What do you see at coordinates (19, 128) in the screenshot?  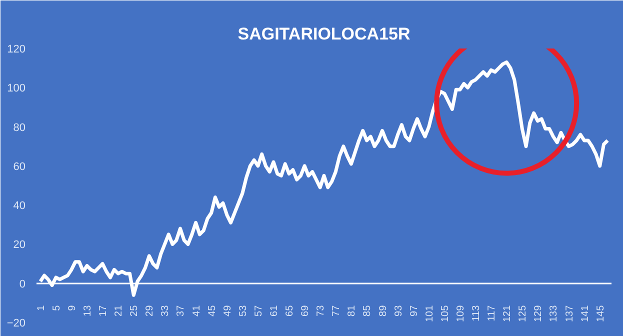 I see `y-tick-label: 80` at bounding box center [19, 128].